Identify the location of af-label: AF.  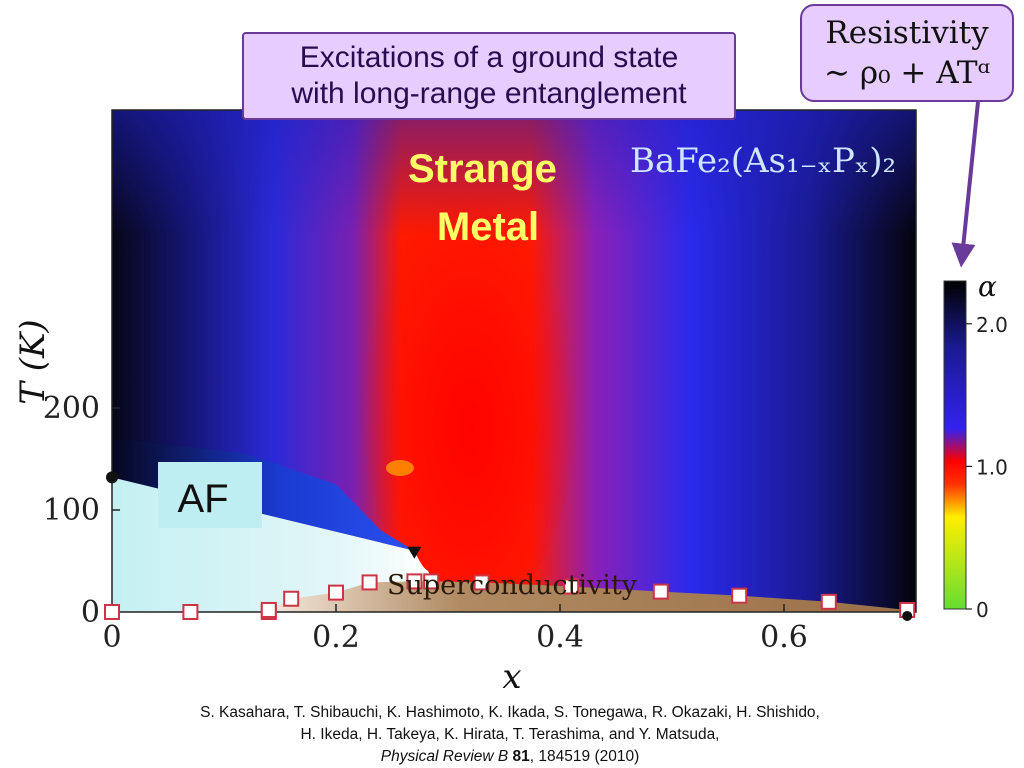
(202, 499).